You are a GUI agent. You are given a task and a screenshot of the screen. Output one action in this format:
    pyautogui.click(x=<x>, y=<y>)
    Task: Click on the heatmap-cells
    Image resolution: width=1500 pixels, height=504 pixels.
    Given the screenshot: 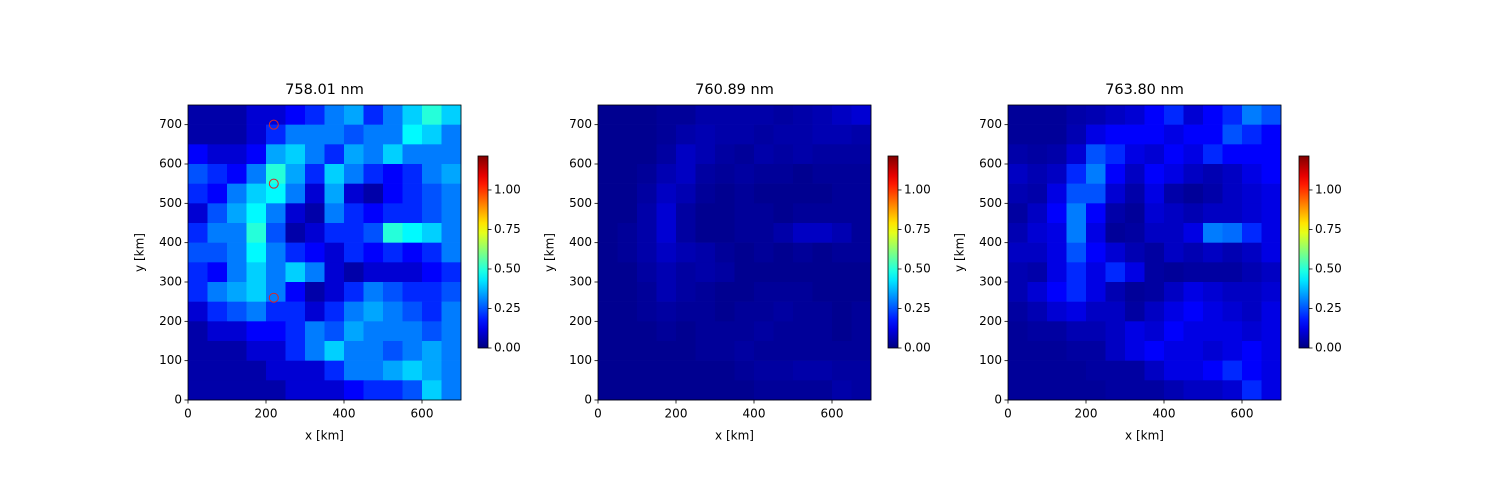 What is the action you would take?
    pyautogui.click(x=735, y=253)
    